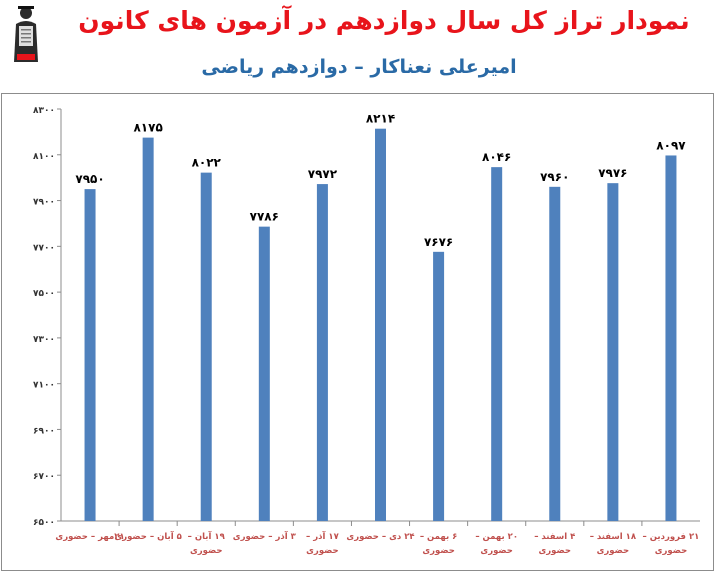 This screenshot has width=718, height=577. I want to click on y-tick-label: ۶۹۰۰, so click(44, 431).